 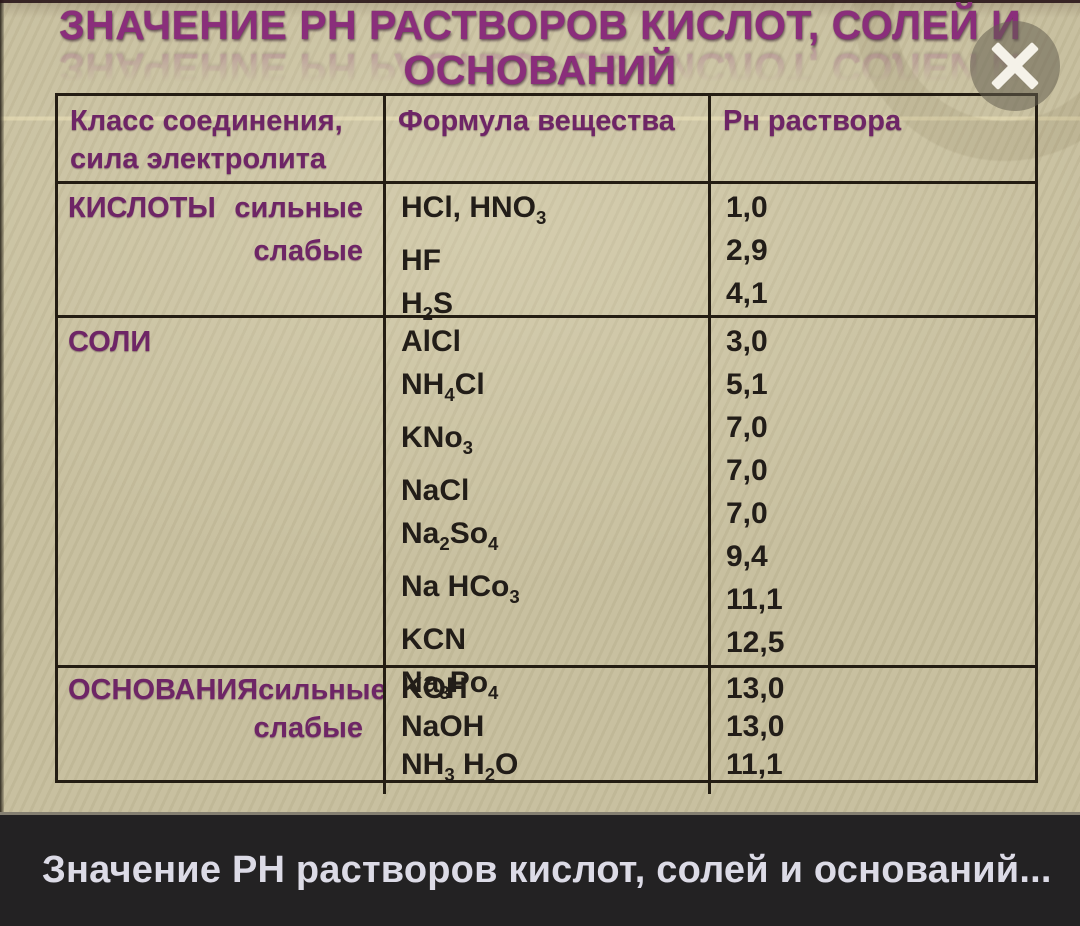 I want to click on ph-value: 5,1, so click(x=747, y=384).